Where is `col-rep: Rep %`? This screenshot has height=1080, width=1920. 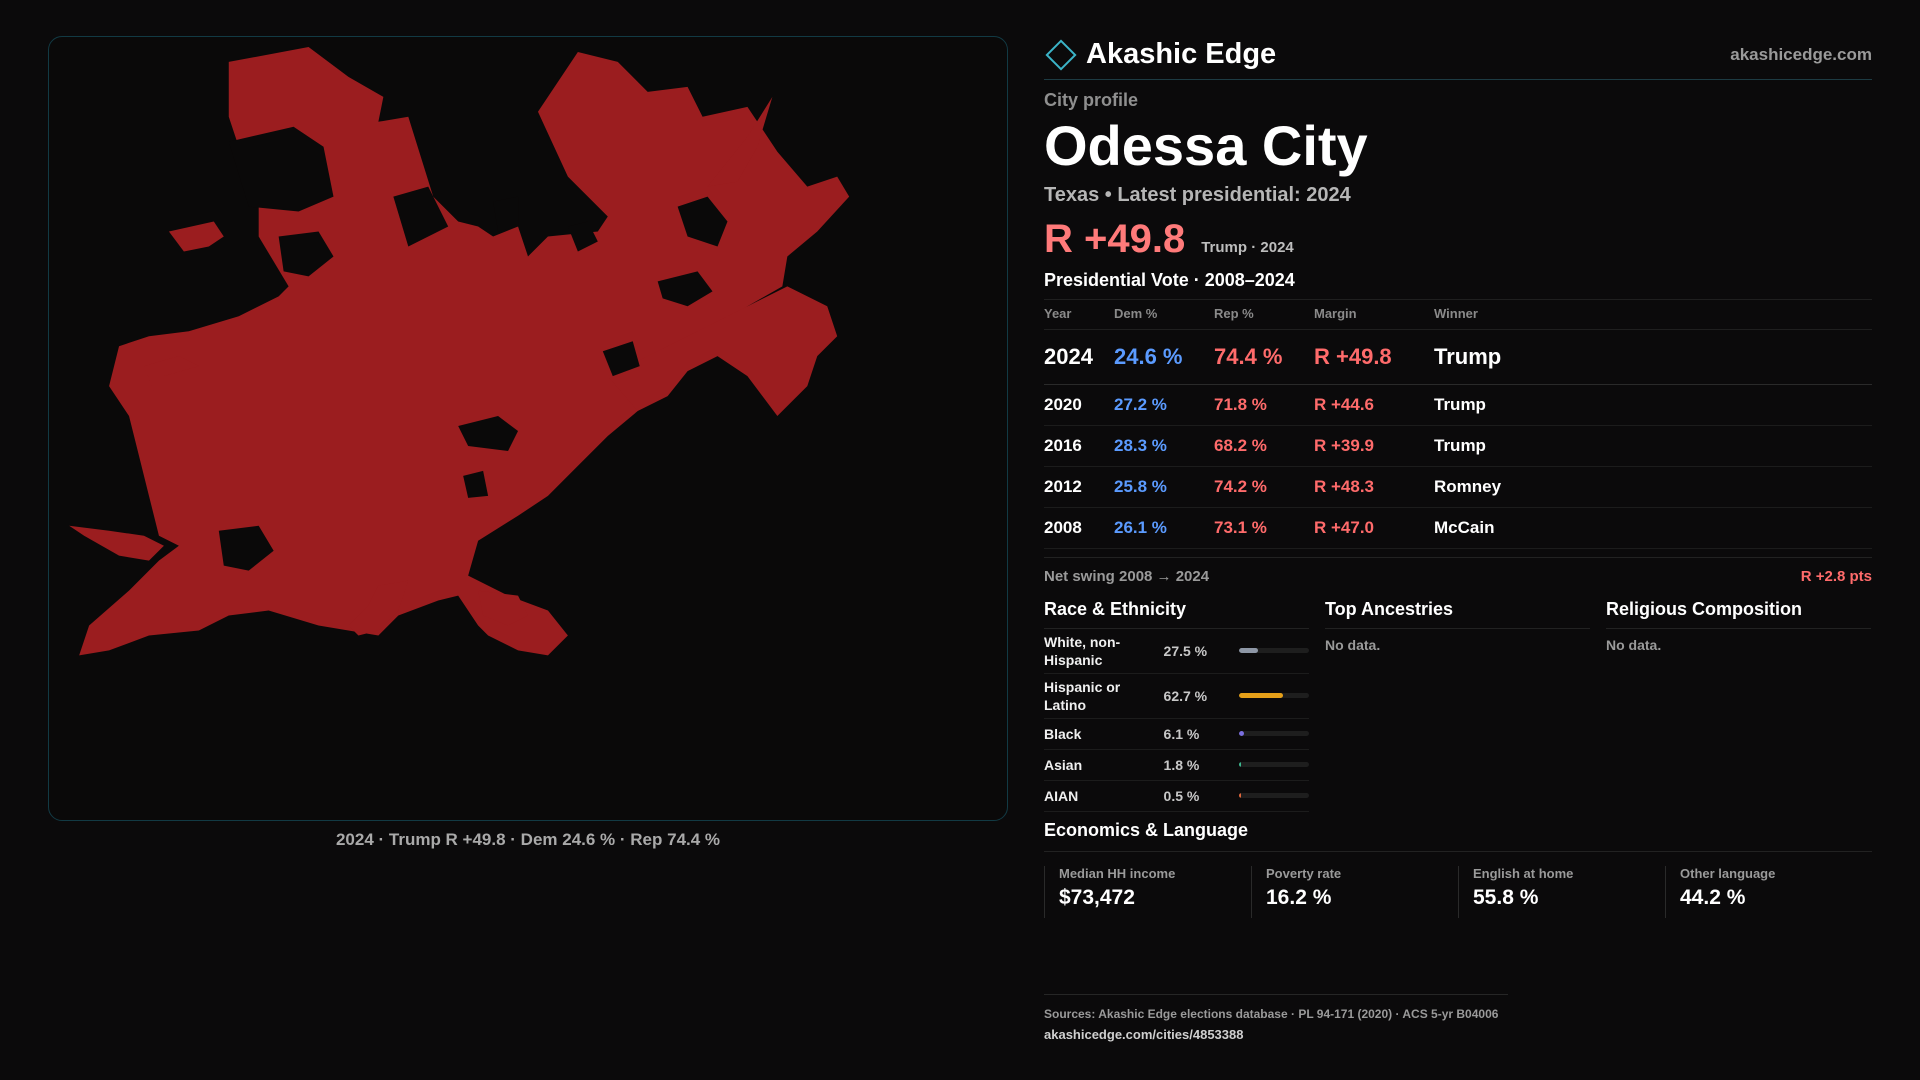
col-rep: Rep % is located at coordinates (1264, 314).